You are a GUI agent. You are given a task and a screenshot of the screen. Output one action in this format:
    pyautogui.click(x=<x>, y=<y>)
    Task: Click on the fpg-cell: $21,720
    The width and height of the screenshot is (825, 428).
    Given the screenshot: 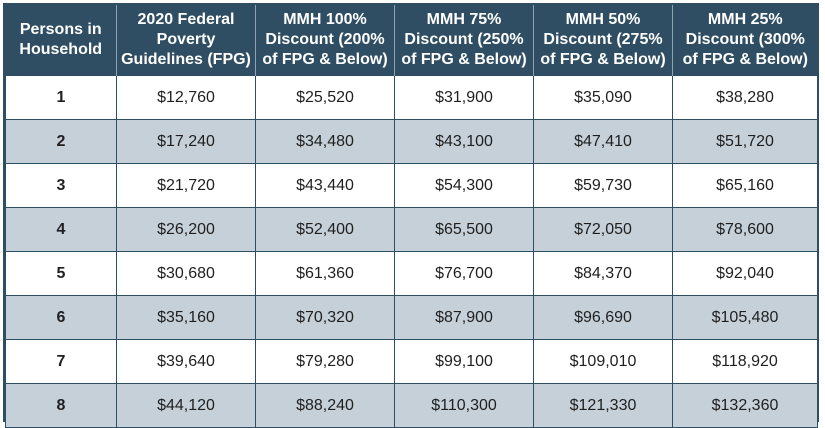 What is the action you would take?
    pyautogui.click(x=186, y=185)
    